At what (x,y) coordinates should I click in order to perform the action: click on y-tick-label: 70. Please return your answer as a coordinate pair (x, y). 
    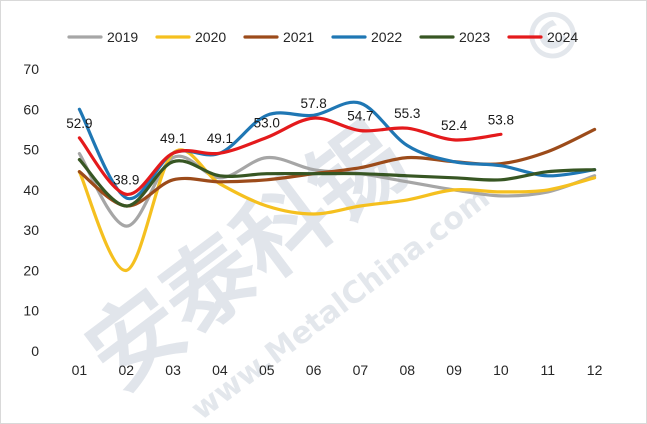
    Looking at the image, I should click on (31, 69).